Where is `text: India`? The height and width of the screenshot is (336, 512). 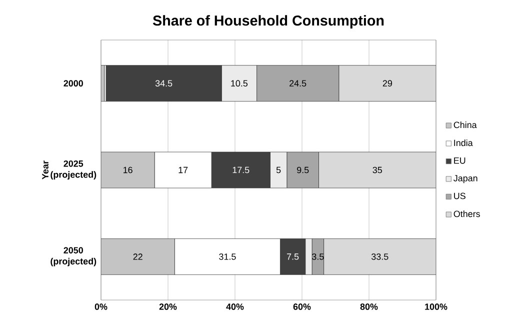
text: India is located at coordinates (463, 142).